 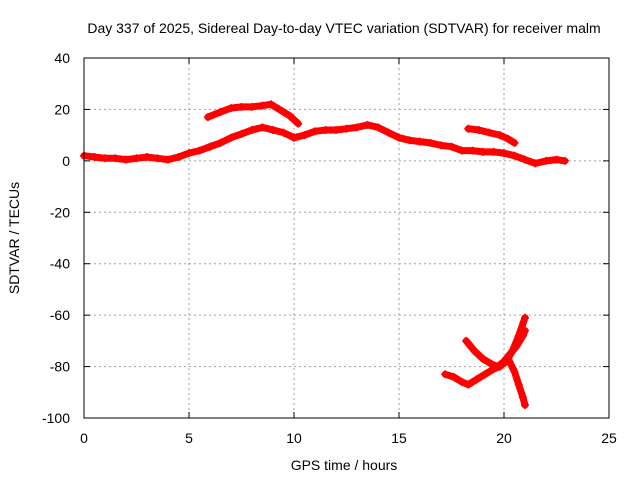 I want to click on x-tick-label: 20, so click(x=504, y=438).